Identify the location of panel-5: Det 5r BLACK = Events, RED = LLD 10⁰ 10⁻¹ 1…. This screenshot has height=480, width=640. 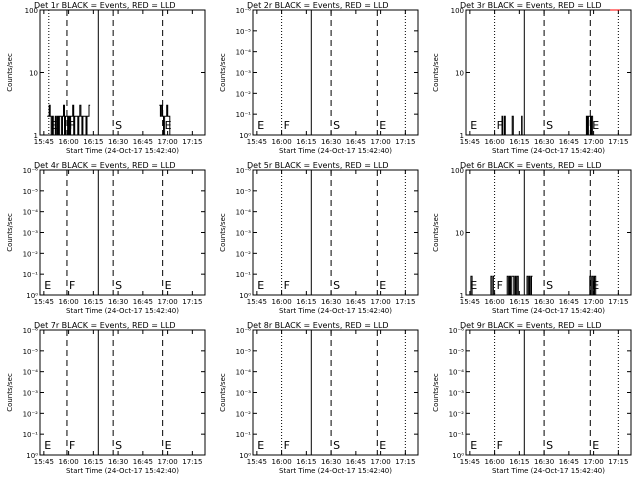
(319, 238).